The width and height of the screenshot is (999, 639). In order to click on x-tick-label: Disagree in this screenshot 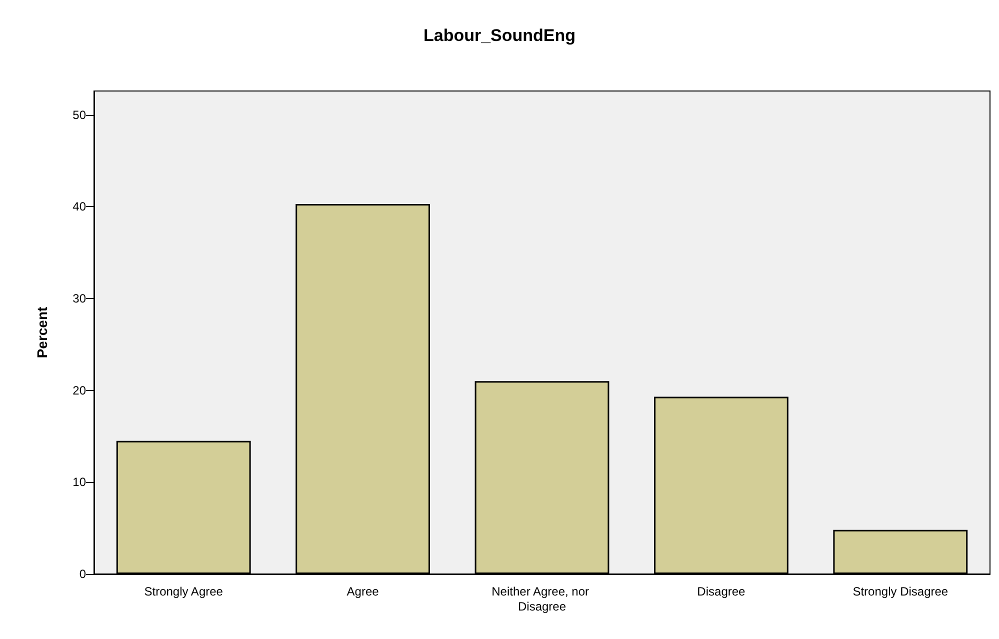, I will do `click(721, 591)`.